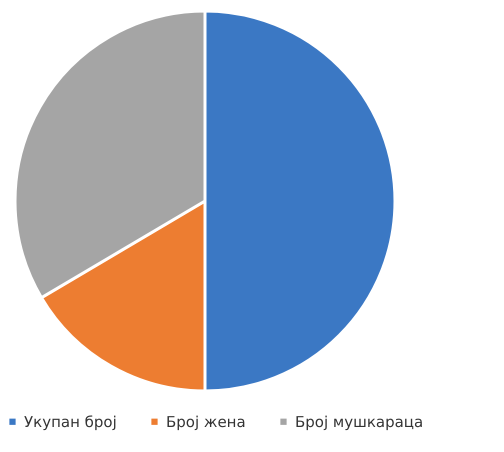  Describe the element at coordinates (70, 421) in the screenshot. I see `legend-label: Укупан број` at that location.